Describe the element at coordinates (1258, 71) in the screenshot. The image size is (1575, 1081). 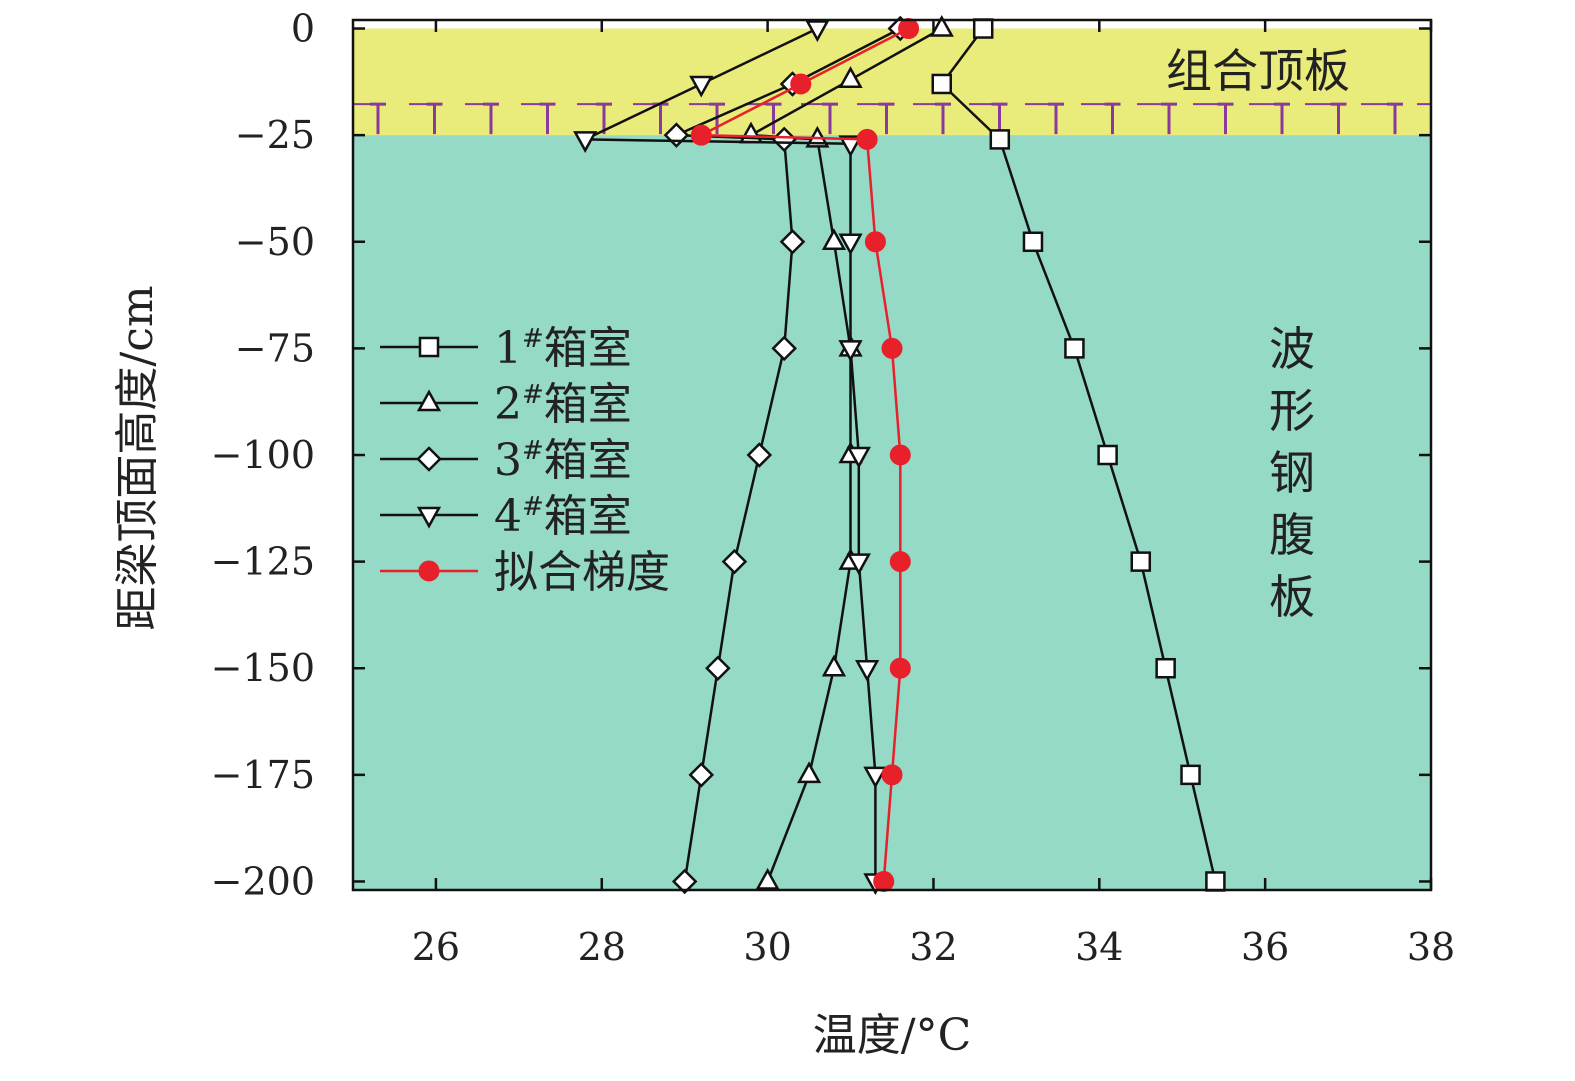
I see `top-slab-label: 组合顶板` at that location.